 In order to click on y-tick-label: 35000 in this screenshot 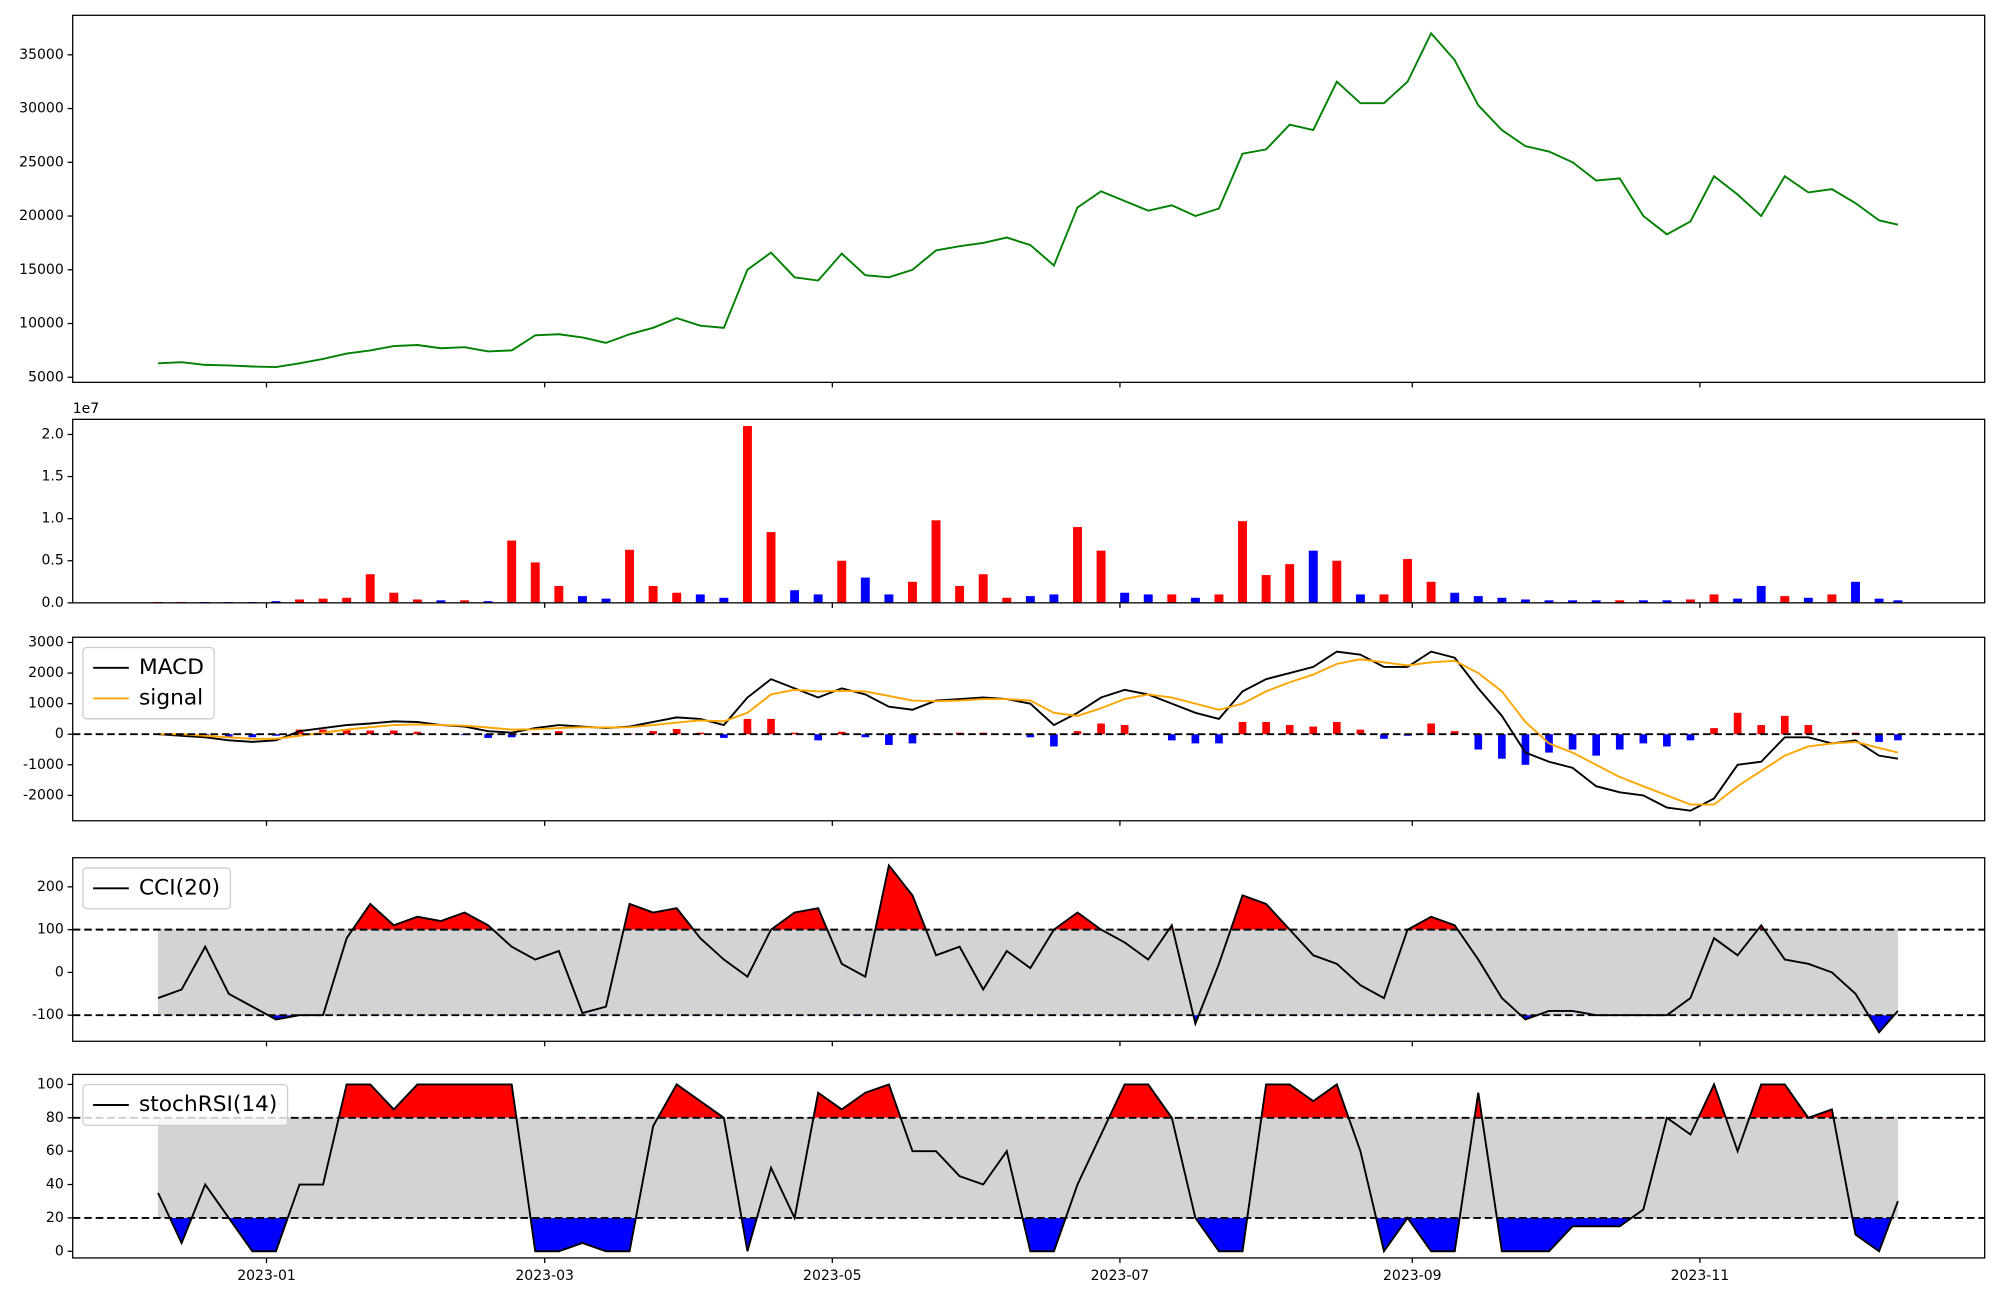, I will do `click(41, 55)`.